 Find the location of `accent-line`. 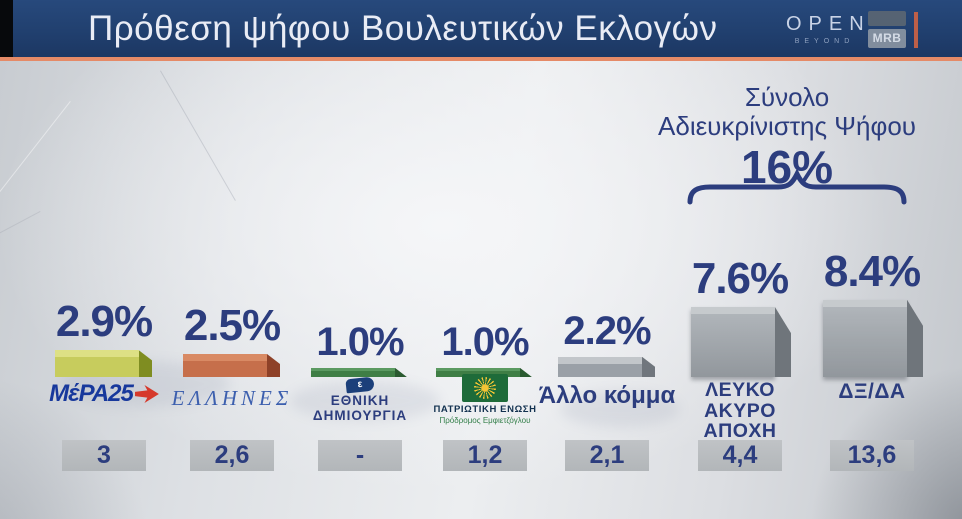

accent-line is located at coordinates (481, 59).